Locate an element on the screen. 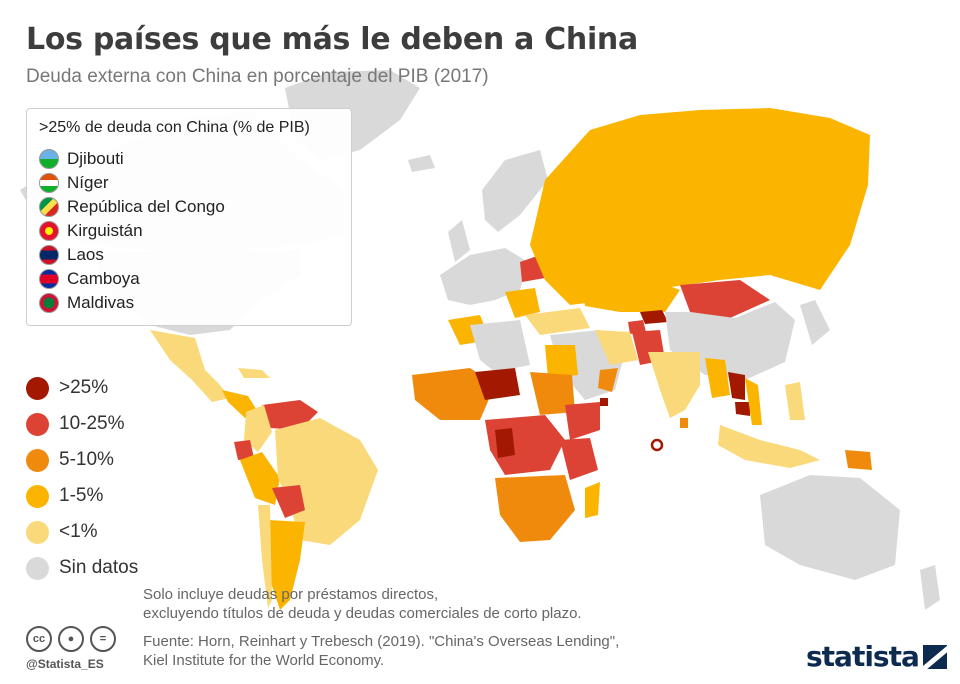  oman-region is located at coordinates (608, 380).